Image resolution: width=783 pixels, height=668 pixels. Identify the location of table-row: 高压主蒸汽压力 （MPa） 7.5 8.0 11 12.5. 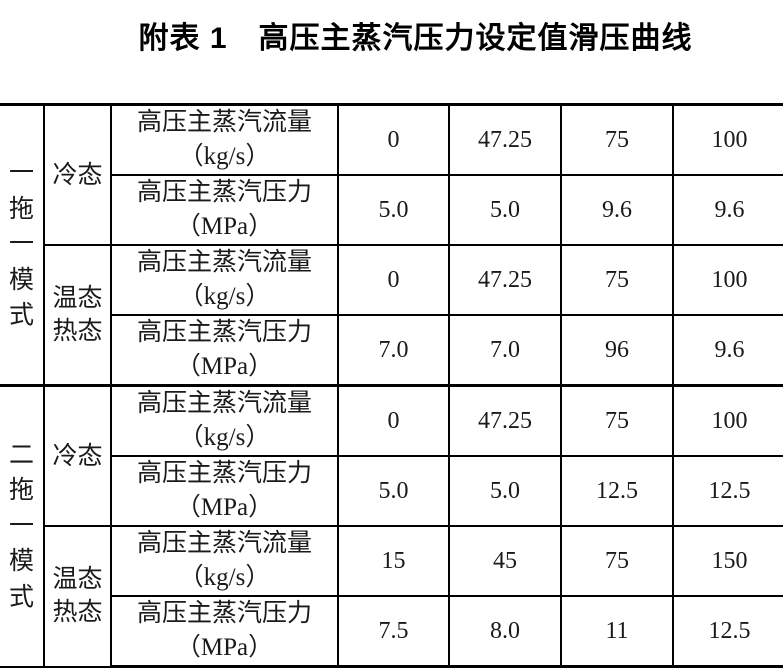
(391, 631).